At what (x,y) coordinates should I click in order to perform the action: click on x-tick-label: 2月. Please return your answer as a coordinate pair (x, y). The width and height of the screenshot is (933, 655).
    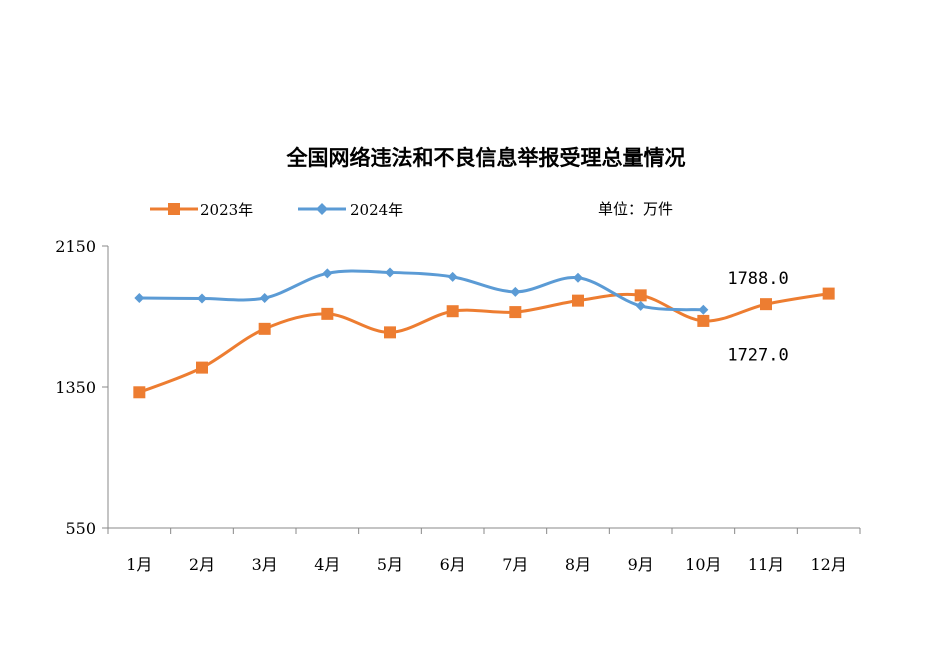
    Looking at the image, I should click on (202, 564).